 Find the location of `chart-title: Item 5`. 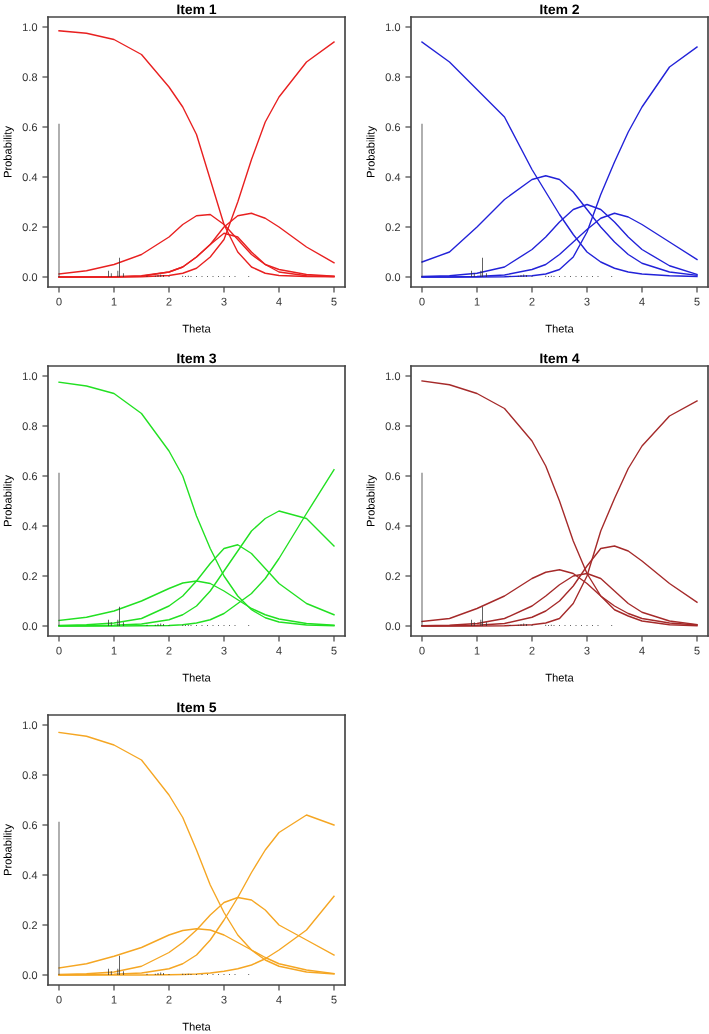

chart-title: Item 5 is located at coordinates (197, 707).